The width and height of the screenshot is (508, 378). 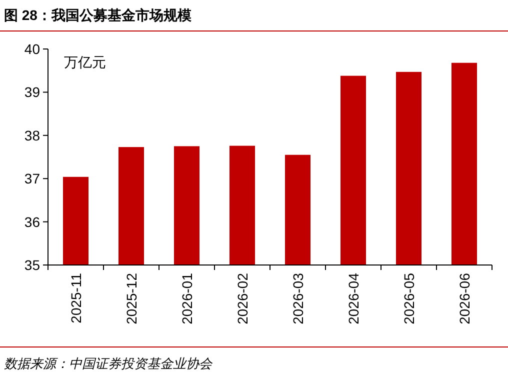 What do you see at coordinates (32, 222) in the screenshot?
I see `y-tick-label: 36` at bounding box center [32, 222].